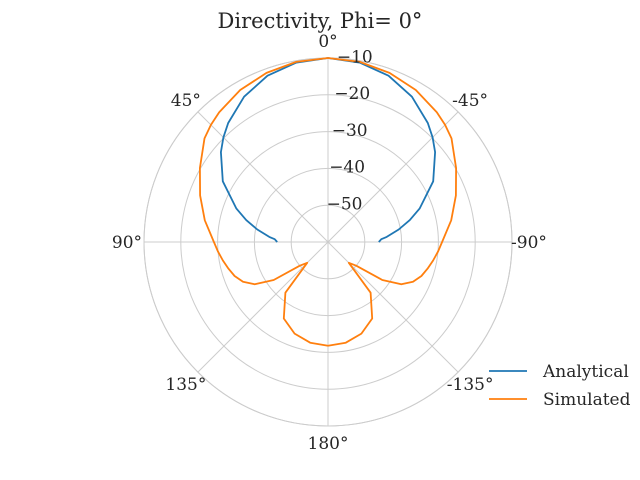  Describe the element at coordinates (560, 386) in the screenshot. I see `legend: Analytical Simulated` at that location.